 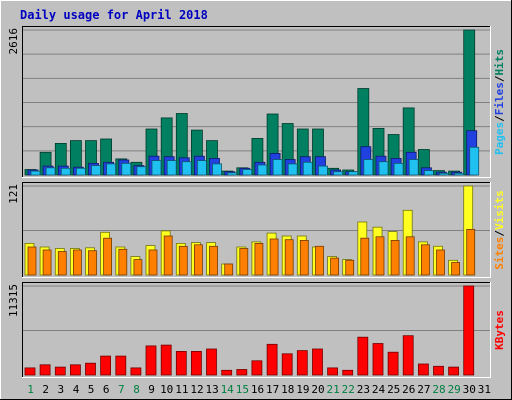 What do you see at coordinates (114, 15) in the screenshot?
I see `chart-title: Daily usage for April 2018` at bounding box center [114, 15].